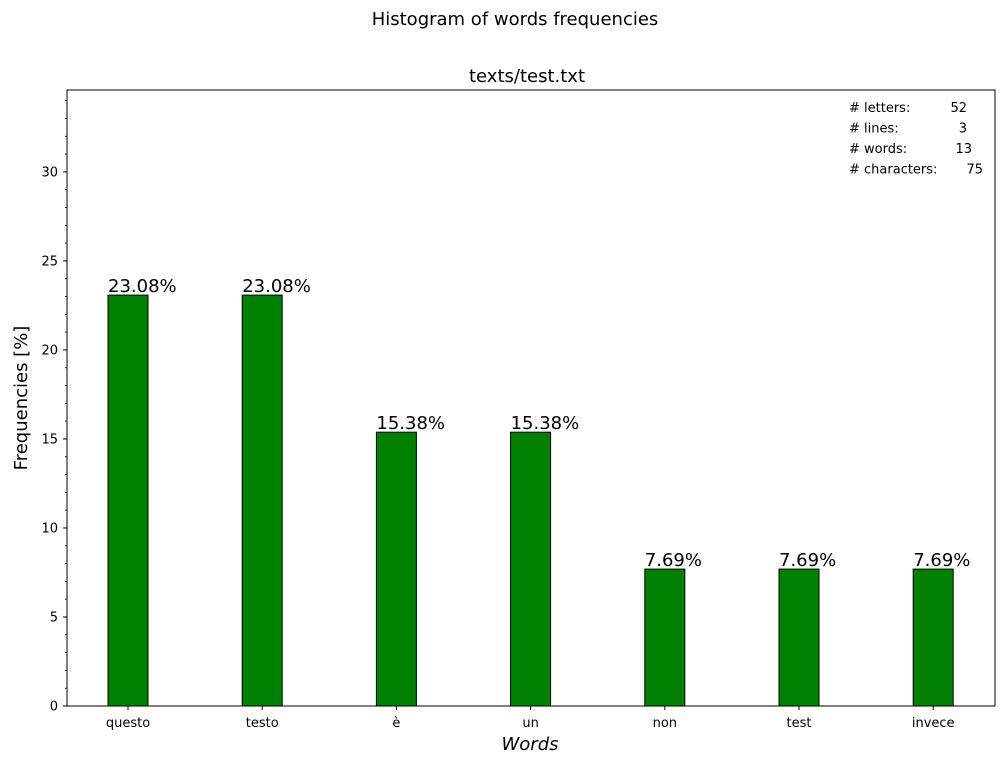 The image size is (1005, 768). Describe the element at coordinates (958, 108) in the screenshot. I see `stat-value-0: 52` at that location.